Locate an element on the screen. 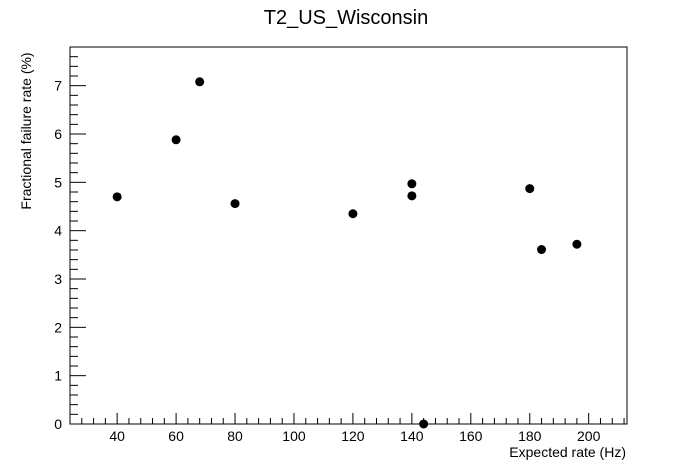 This screenshot has width=696, height=472. y-tick-label: 7 is located at coordinates (58, 86).